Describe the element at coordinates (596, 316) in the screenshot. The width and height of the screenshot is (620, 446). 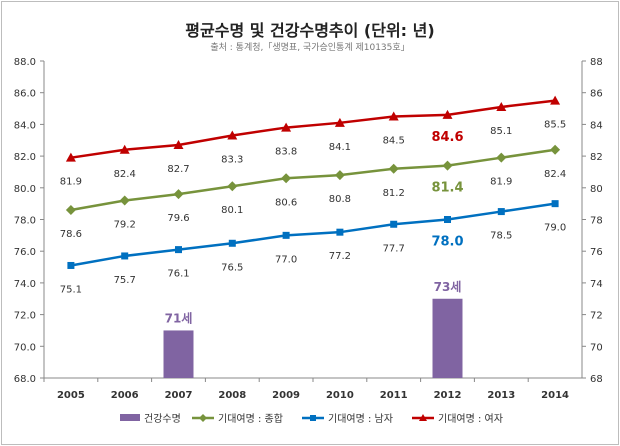
I see `y-tick-label-right: 72` at that location.